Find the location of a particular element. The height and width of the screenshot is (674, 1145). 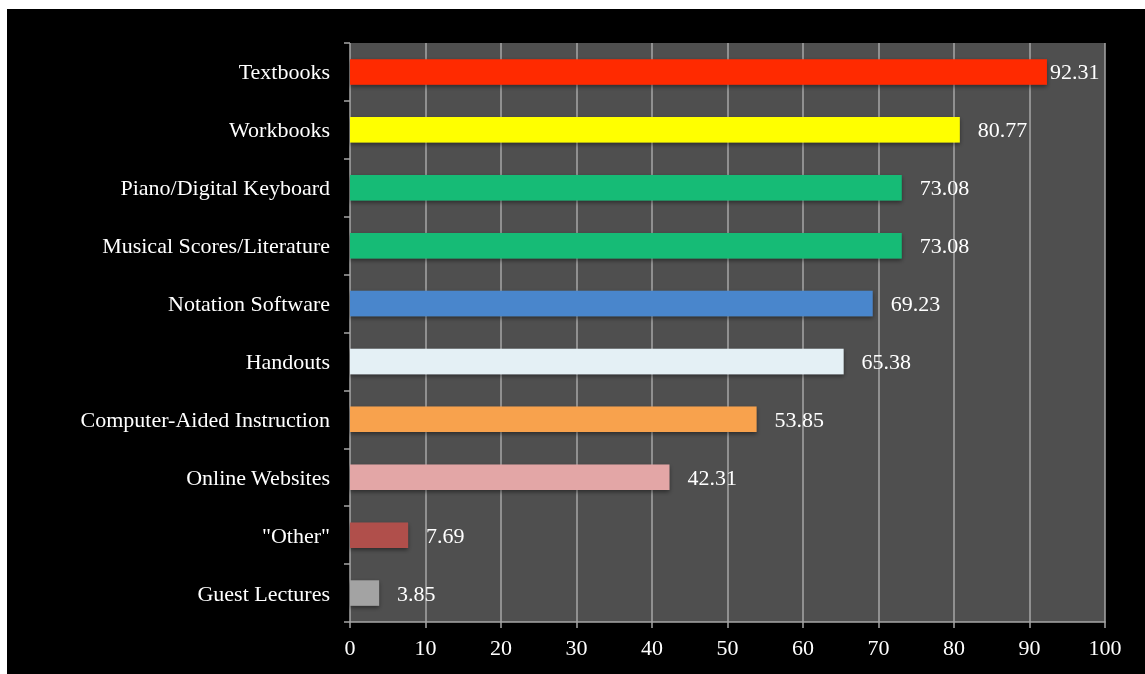

data-label: 7.69 is located at coordinates (445, 535).